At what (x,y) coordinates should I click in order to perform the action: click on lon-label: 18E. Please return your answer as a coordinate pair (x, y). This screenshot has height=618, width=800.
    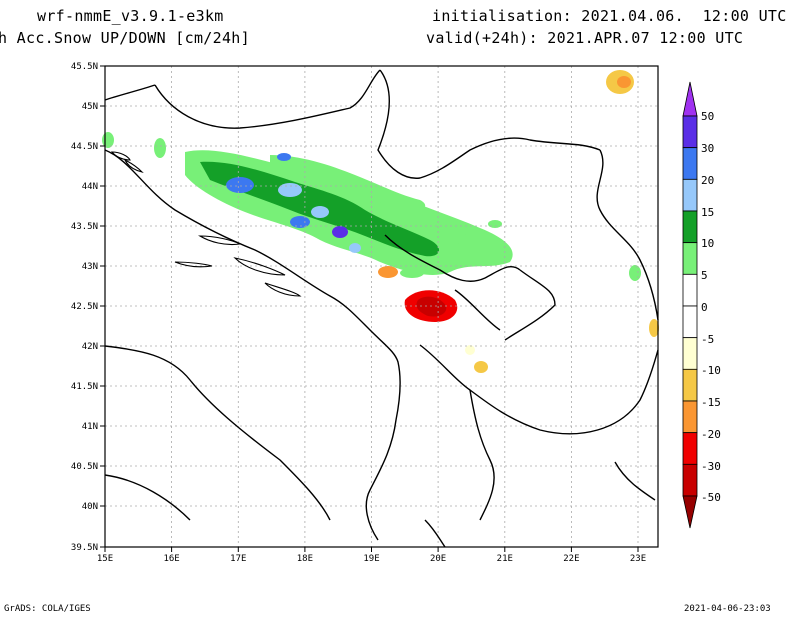
    Looking at the image, I should click on (305, 559).